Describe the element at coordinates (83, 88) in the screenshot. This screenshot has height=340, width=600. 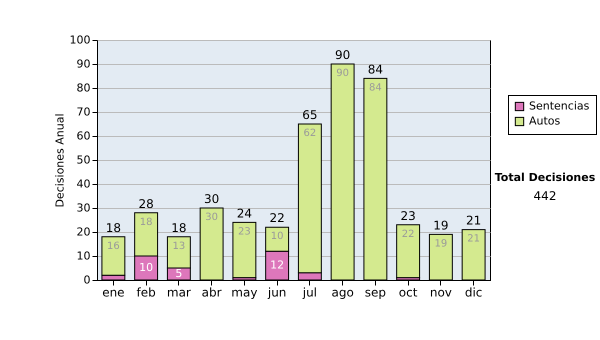
I see `y-tick-label: 80` at that location.